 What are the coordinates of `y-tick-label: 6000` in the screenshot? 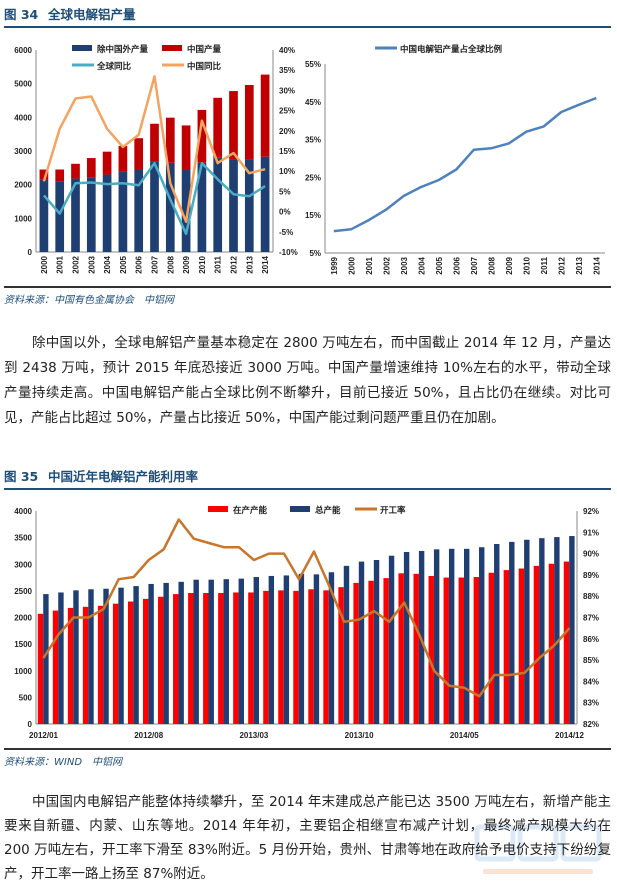 It's located at (23, 50).